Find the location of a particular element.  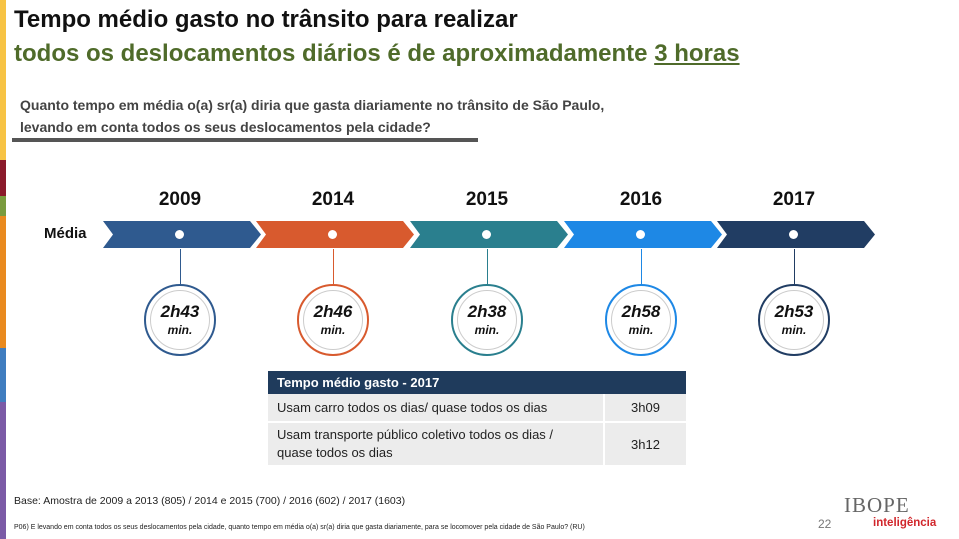

table-row-value: 3h12 is located at coordinates (645, 444).